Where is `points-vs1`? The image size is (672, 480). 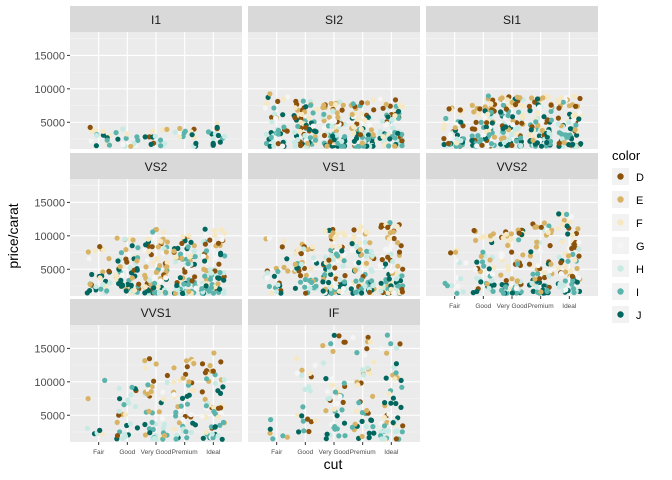
points-vs1 is located at coordinates (334, 258).